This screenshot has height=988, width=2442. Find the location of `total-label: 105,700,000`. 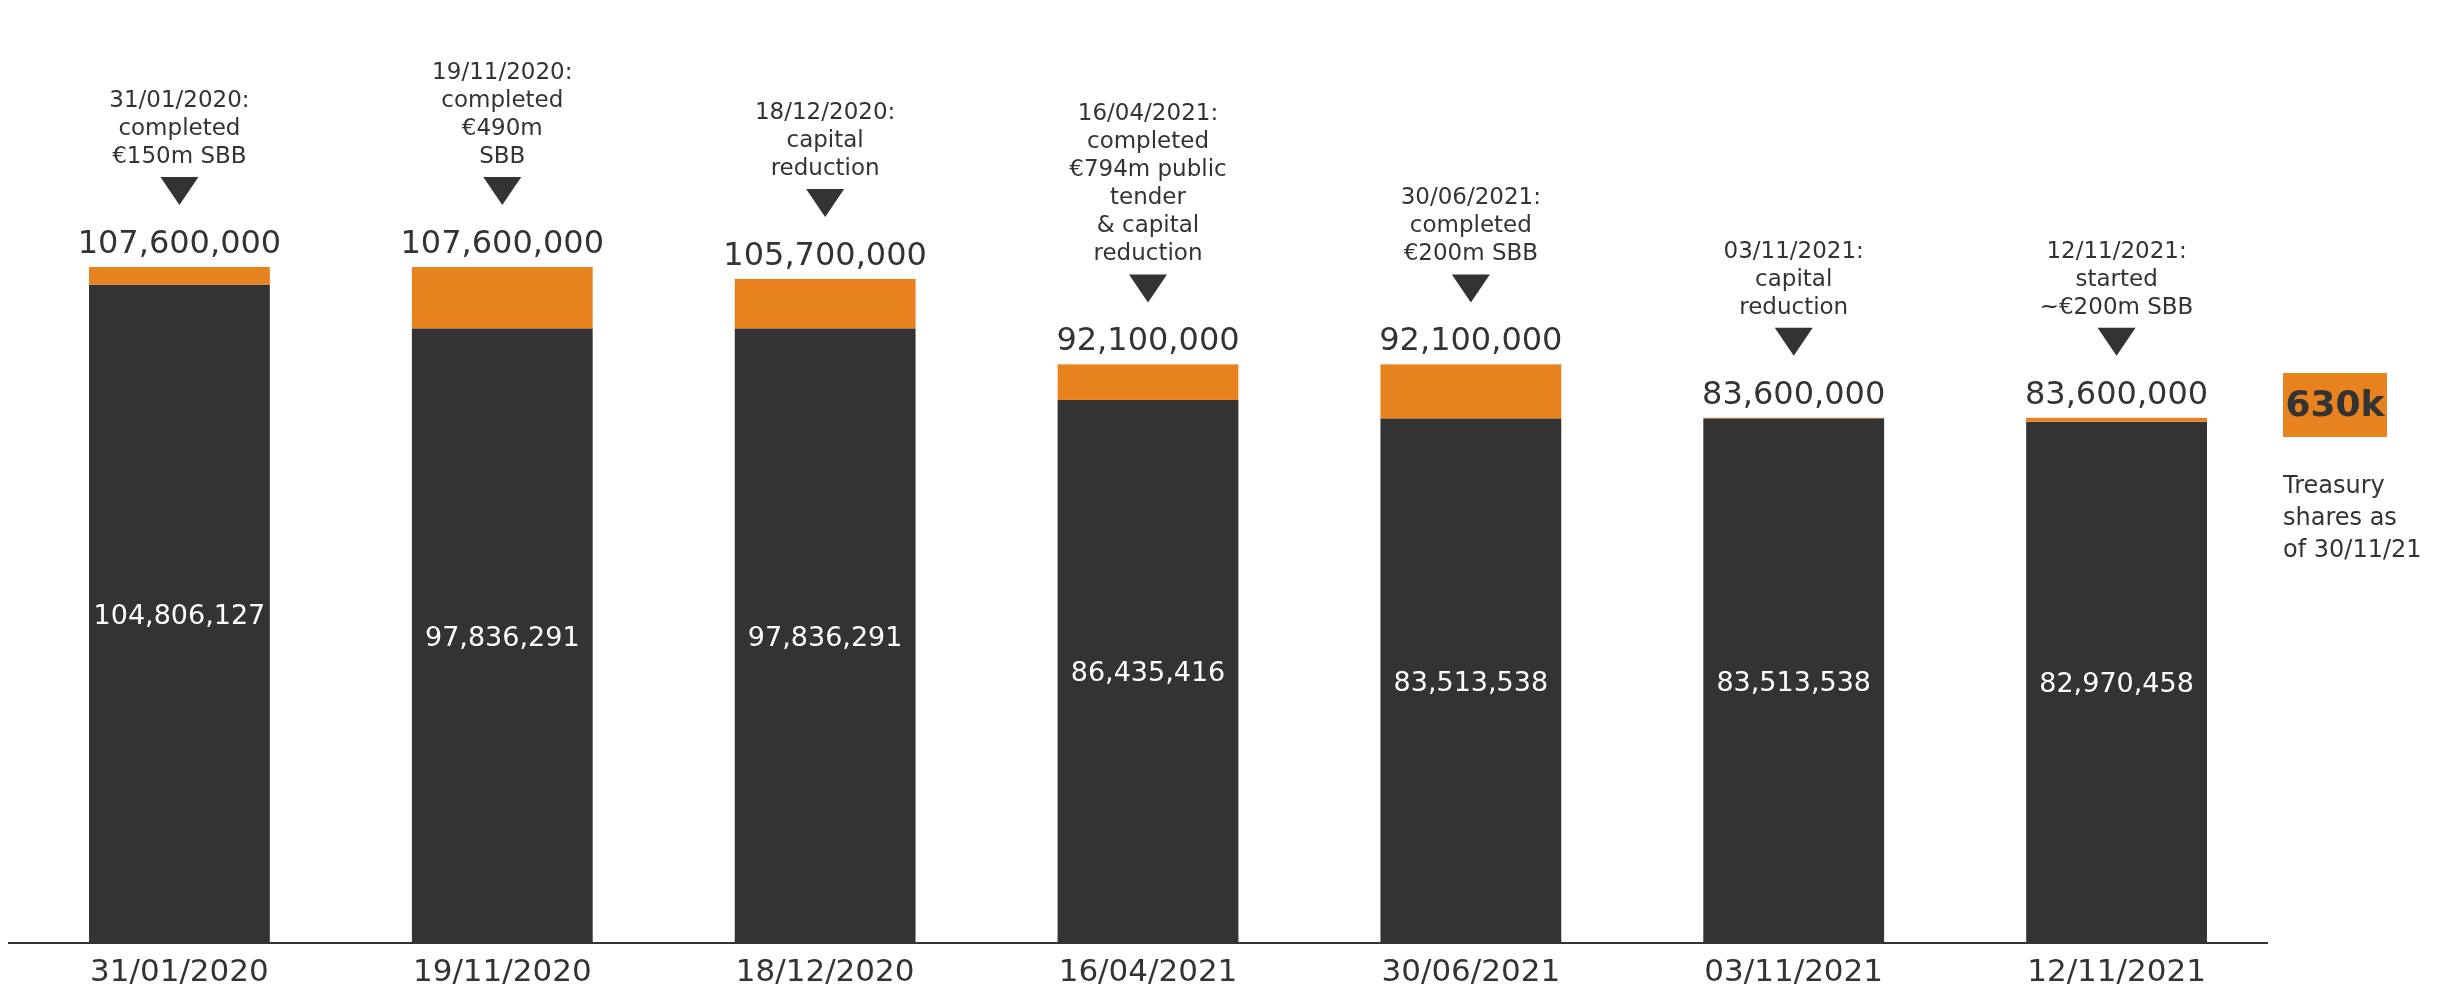

total-label: 105,700,000 is located at coordinates (825, 253).